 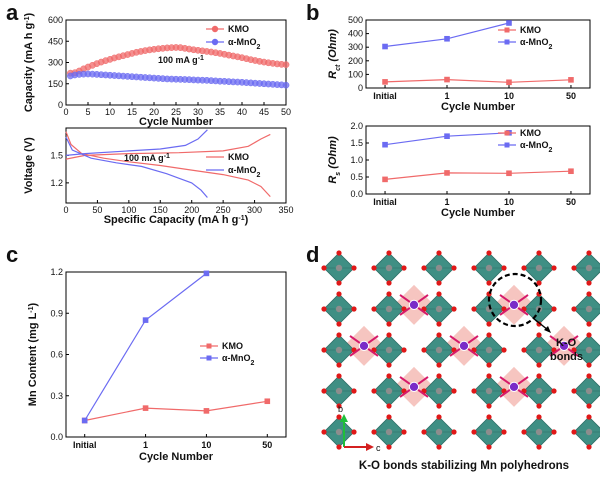 What do you see at coordinates (29, 67) in the screenshot?
I see `y-axis-title-main: Capacity (mA h g` at bounding box center [29, 67].